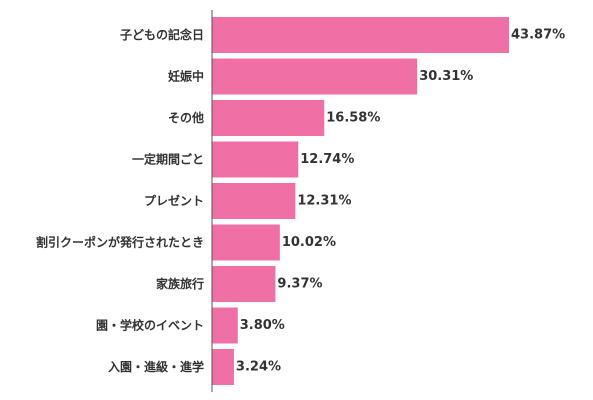  Describe the element at coordinates (186, 117) in the screenshot. I see `category-label-3: その他` at that location.